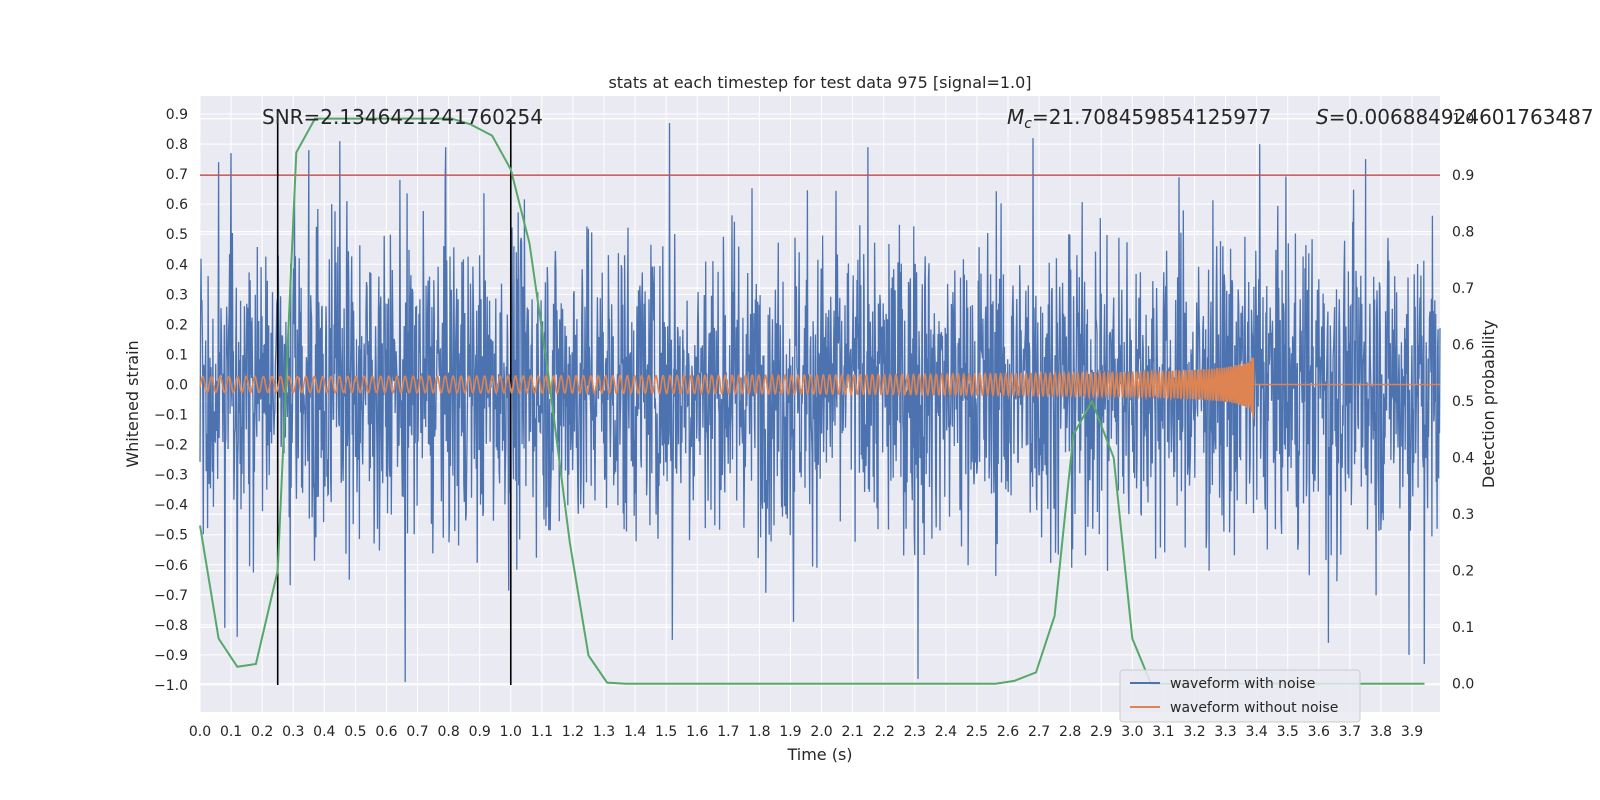 This screenshot has width=1600, height=800. What do you see at coordinates (293, 732) in the screenshot?
I see `x-tick-label: 0.3` at bounding box center [293, 732].